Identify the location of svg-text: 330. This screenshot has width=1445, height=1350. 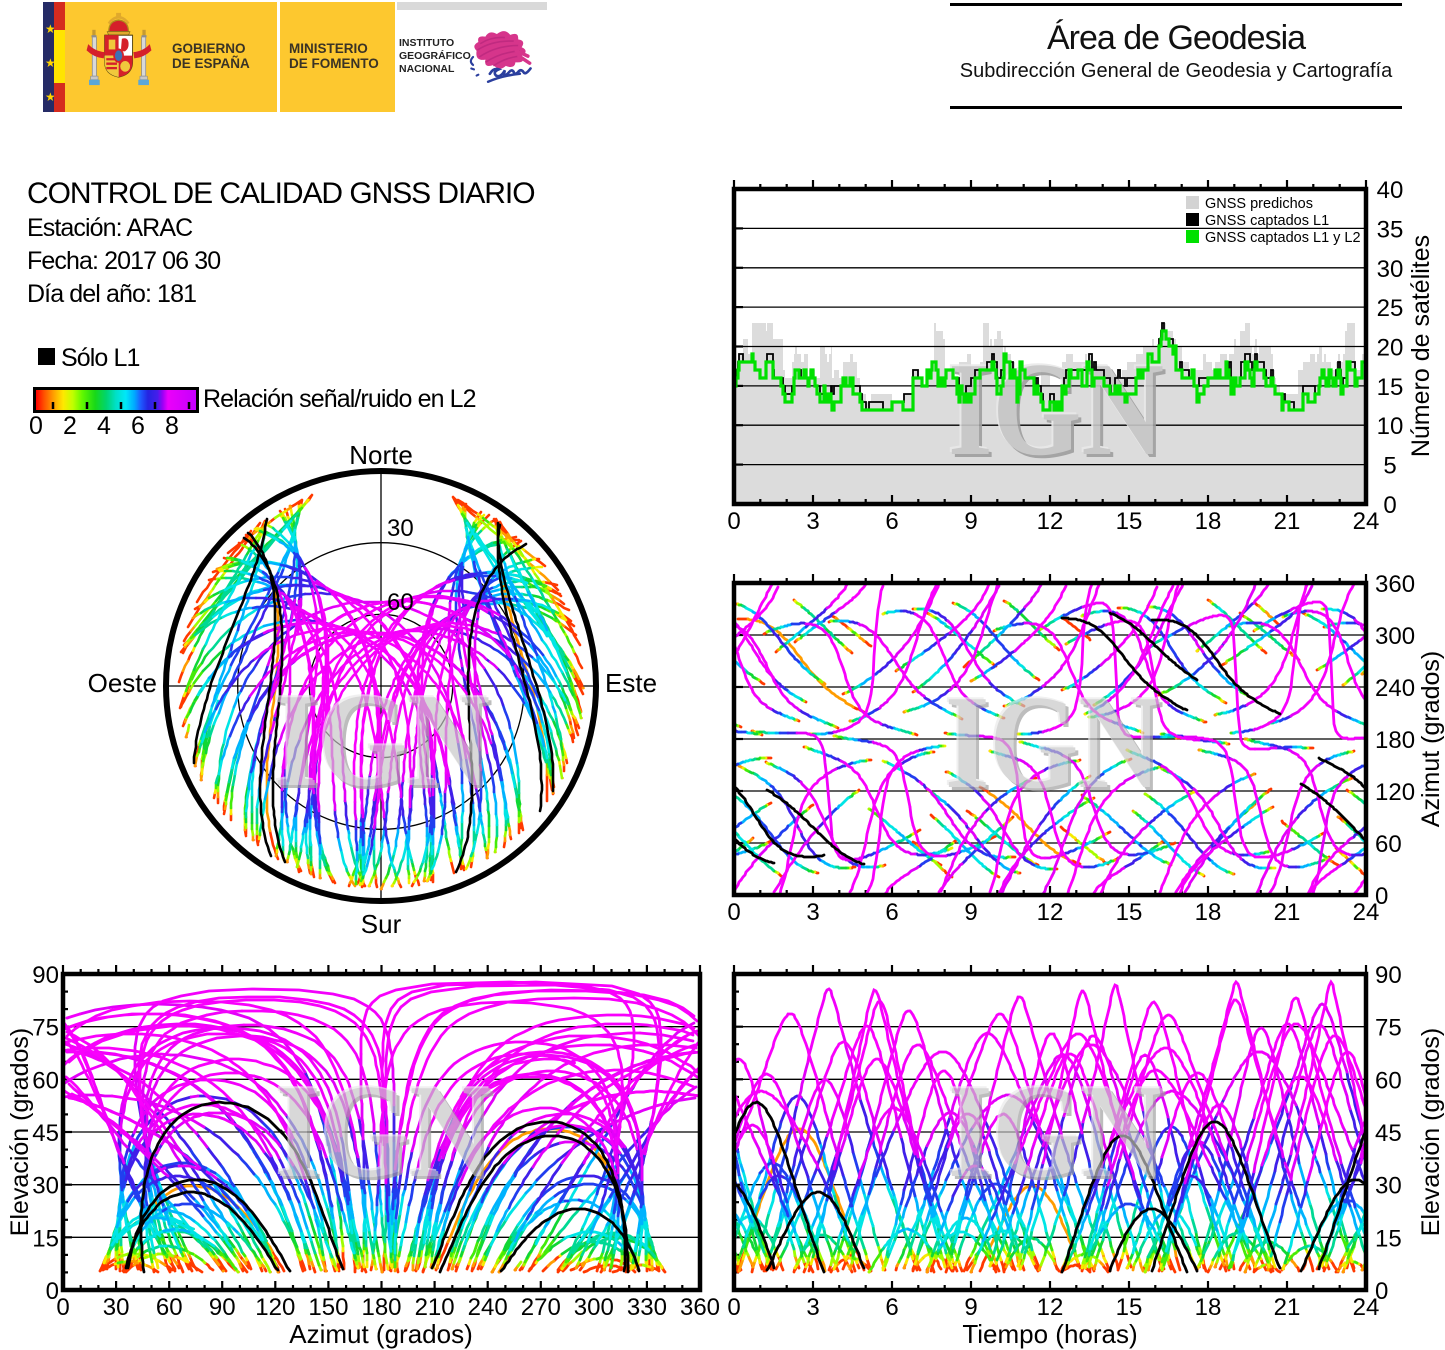
(647, 1307).